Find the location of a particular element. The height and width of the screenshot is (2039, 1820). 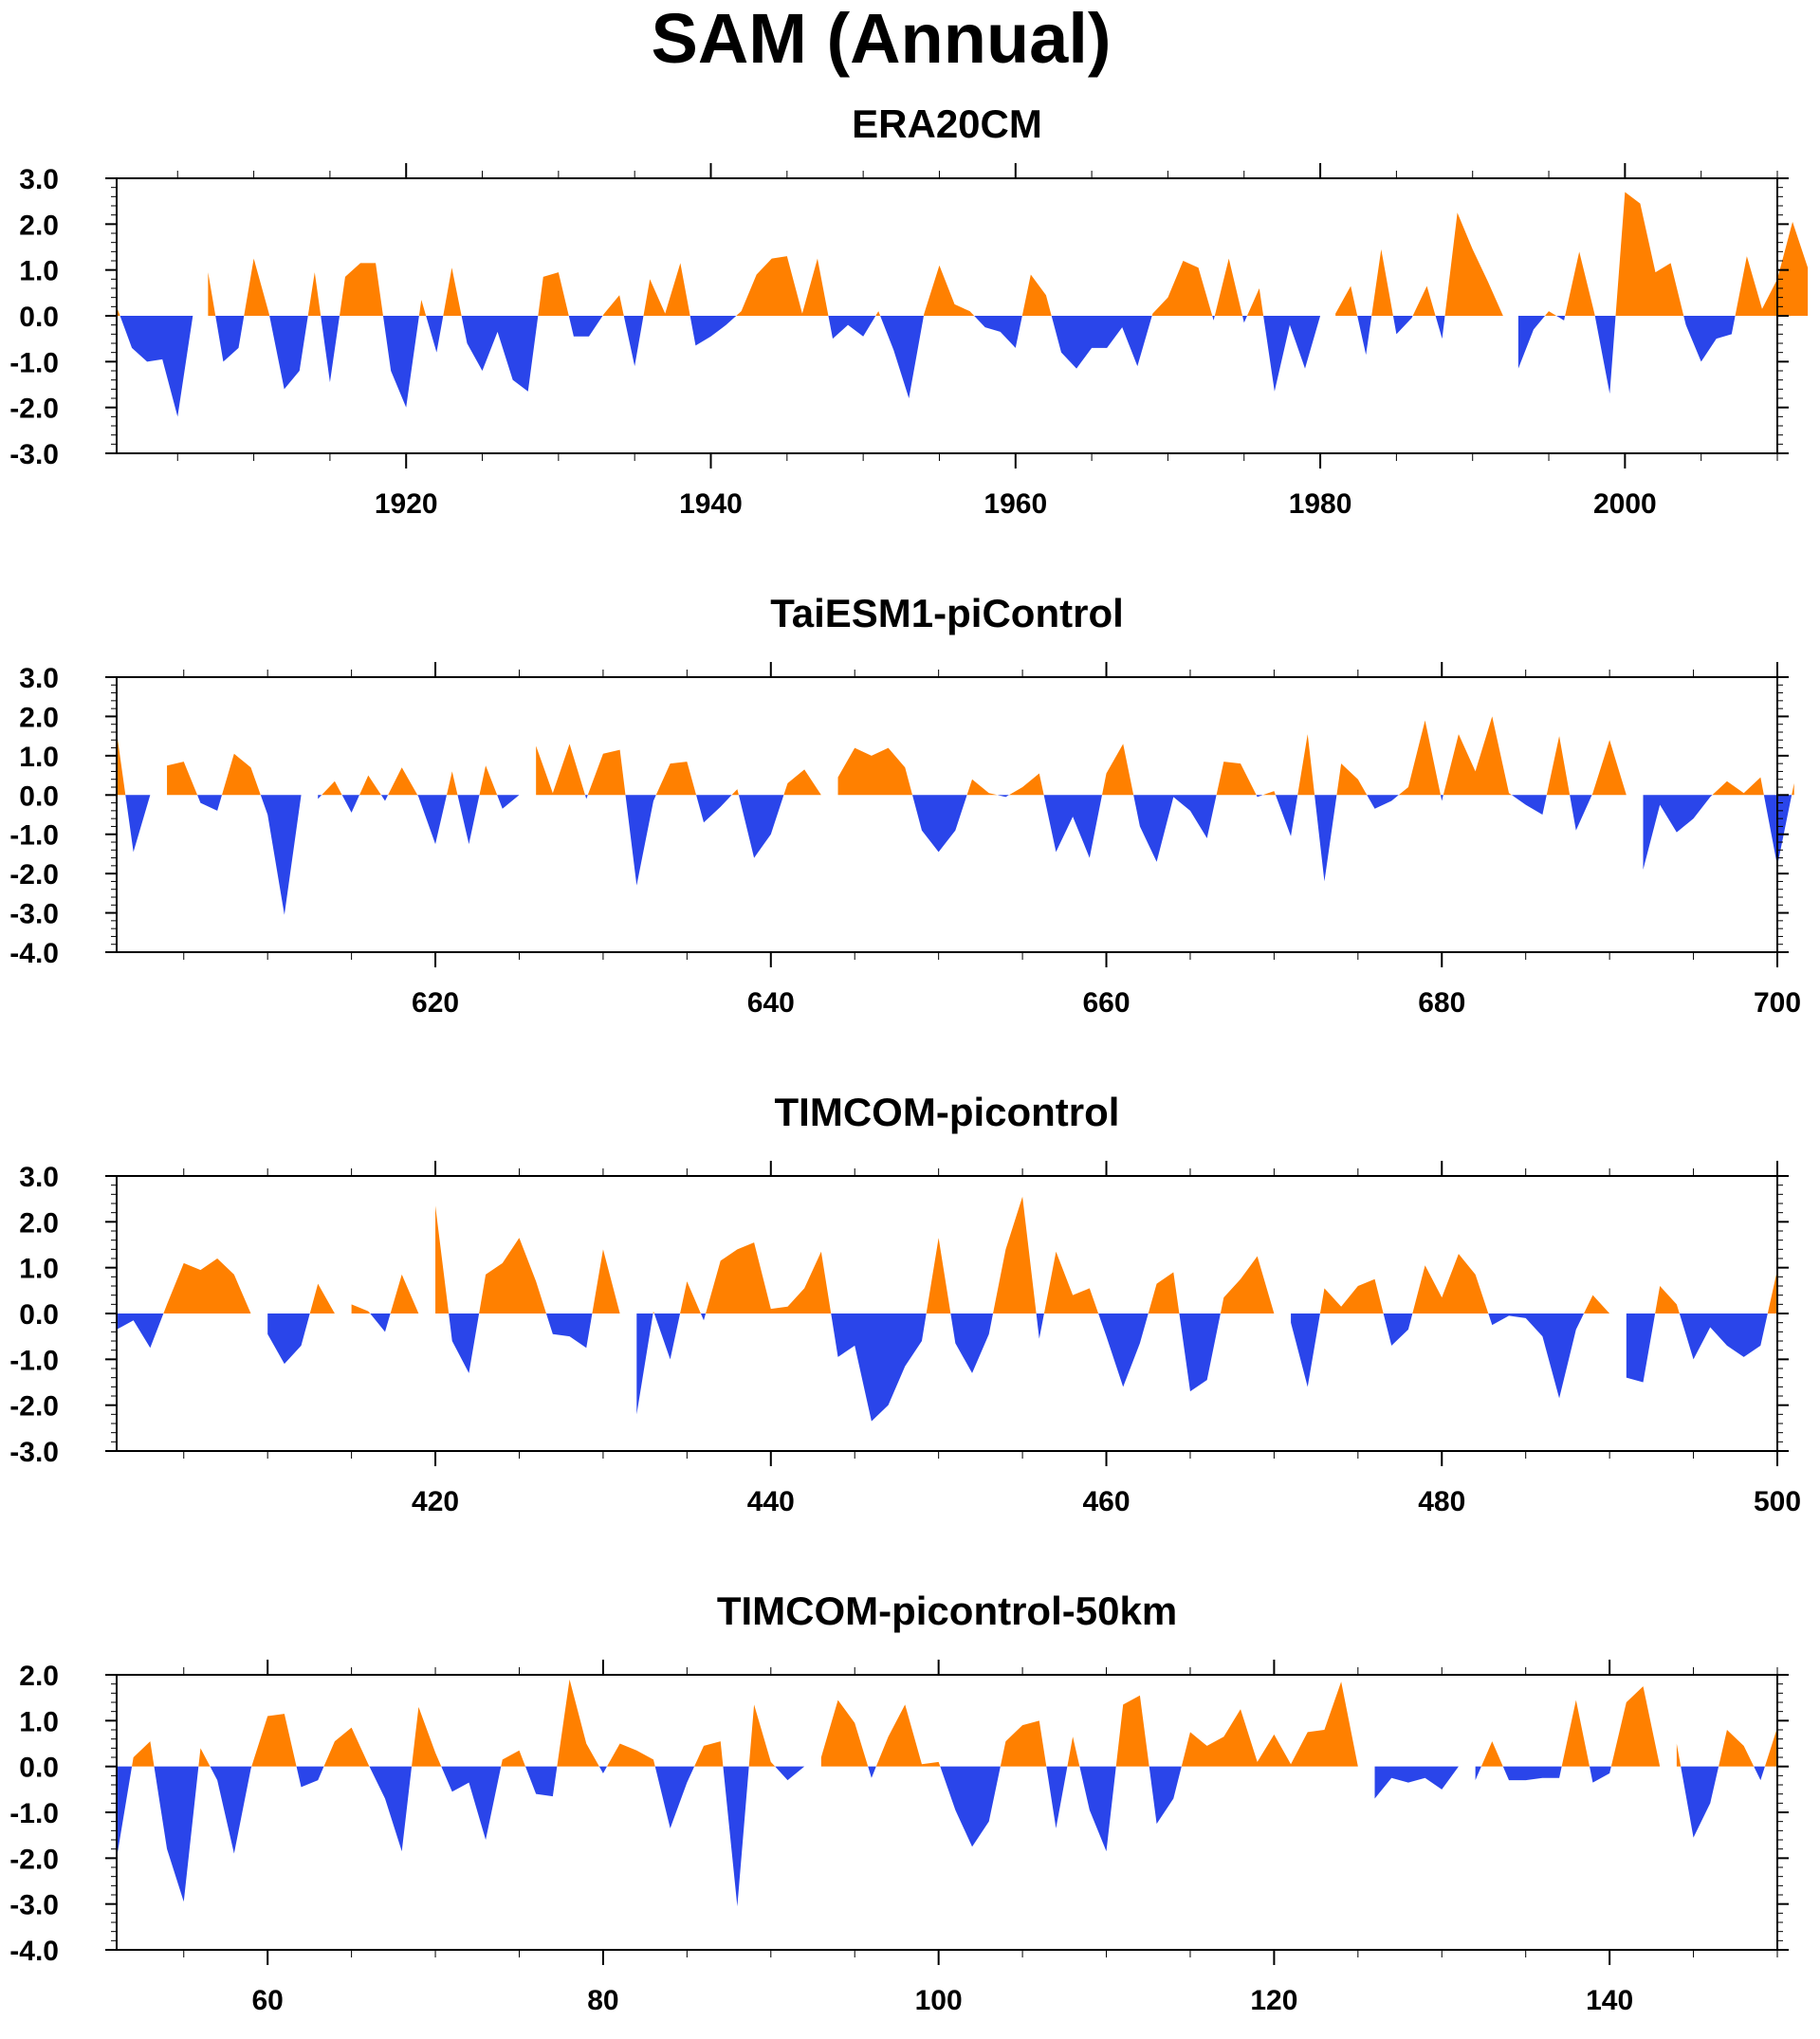

x-tick-label: 60 is located at coordinates (267, 2001).